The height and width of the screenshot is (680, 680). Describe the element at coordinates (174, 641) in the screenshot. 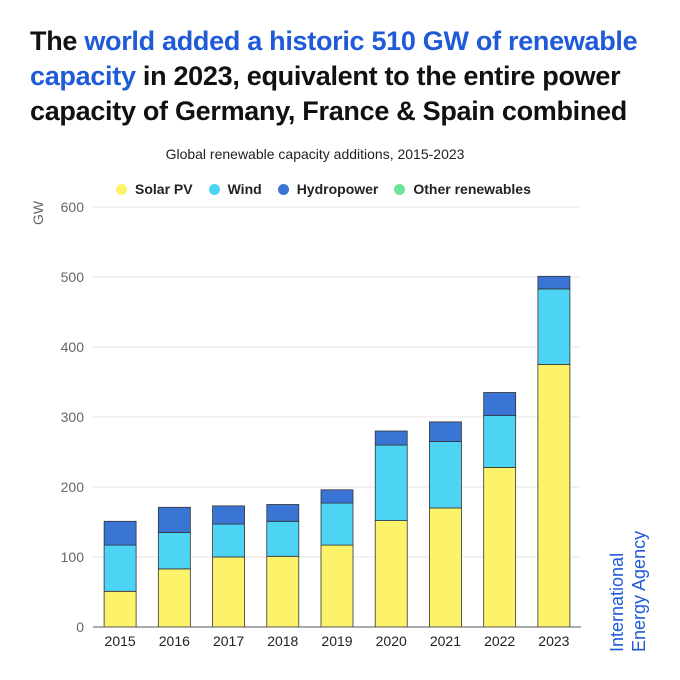

I see `x-tick-label: 2016` at that location.